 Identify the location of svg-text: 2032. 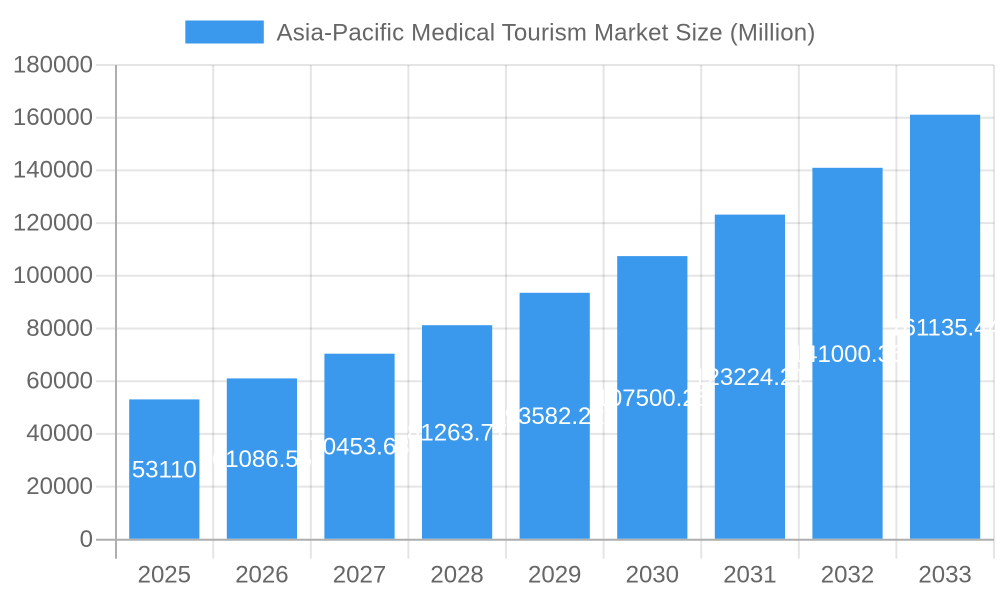
(847, 575).